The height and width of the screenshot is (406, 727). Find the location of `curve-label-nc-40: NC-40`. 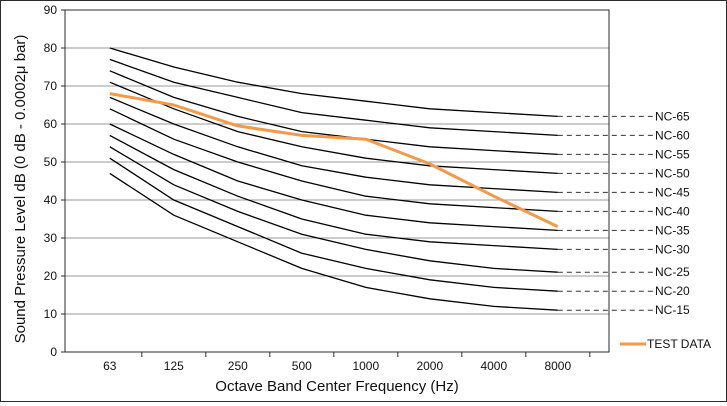

curve-label-nc-40: NC-40 is located at coordinates (672, 211).